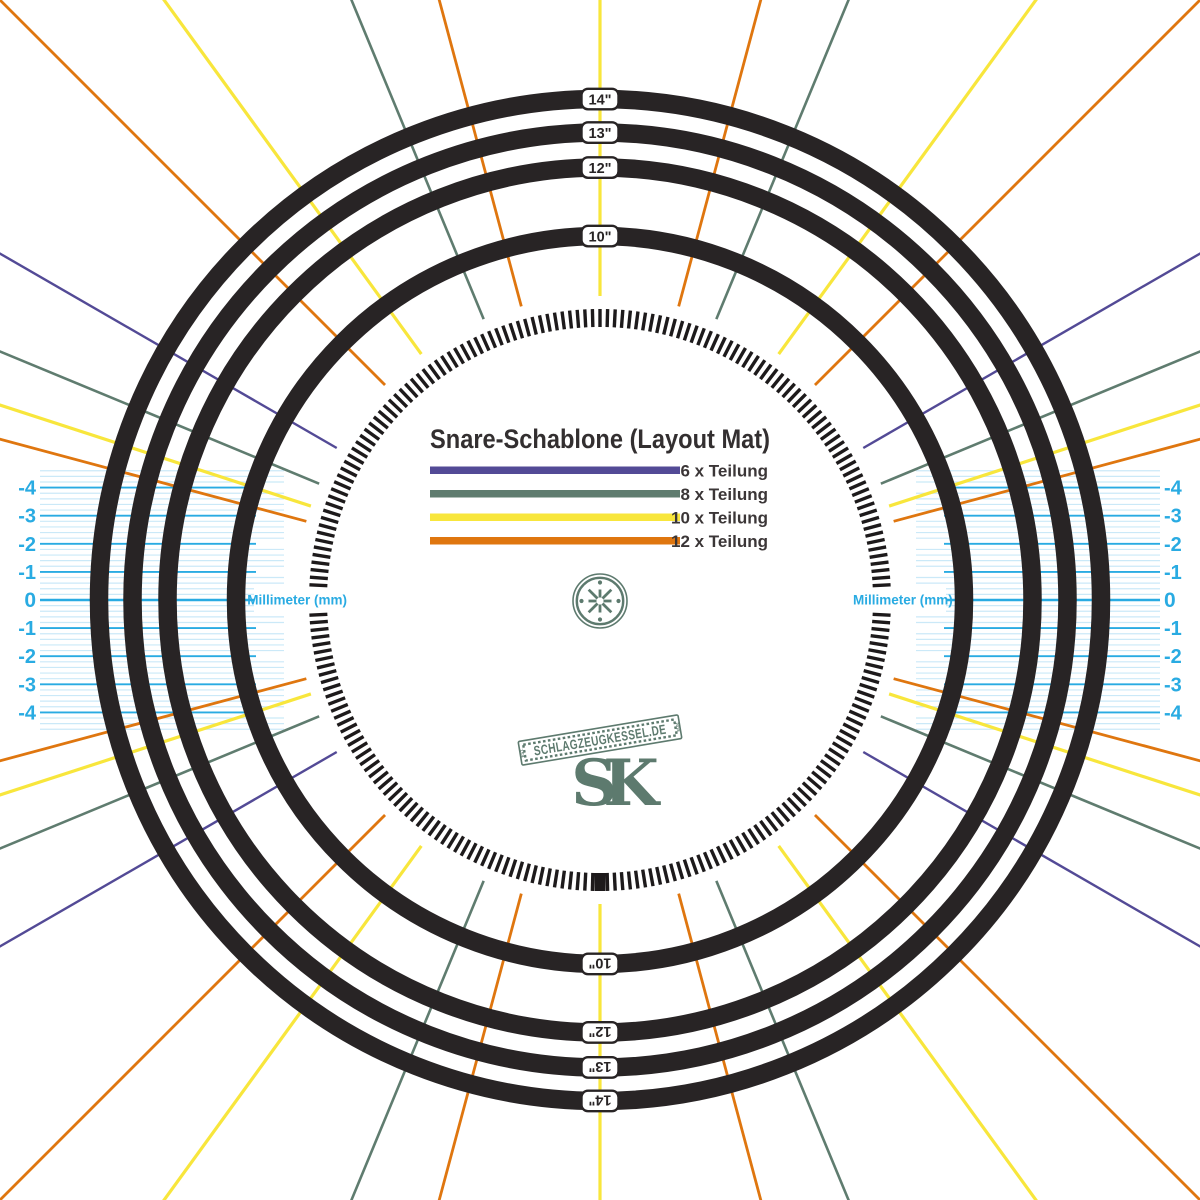 The width and height of the screenshot is (1200, 1200). Describe the element at coordinates (618, 601) in the screenshot. I see `icon-dot` at that location.